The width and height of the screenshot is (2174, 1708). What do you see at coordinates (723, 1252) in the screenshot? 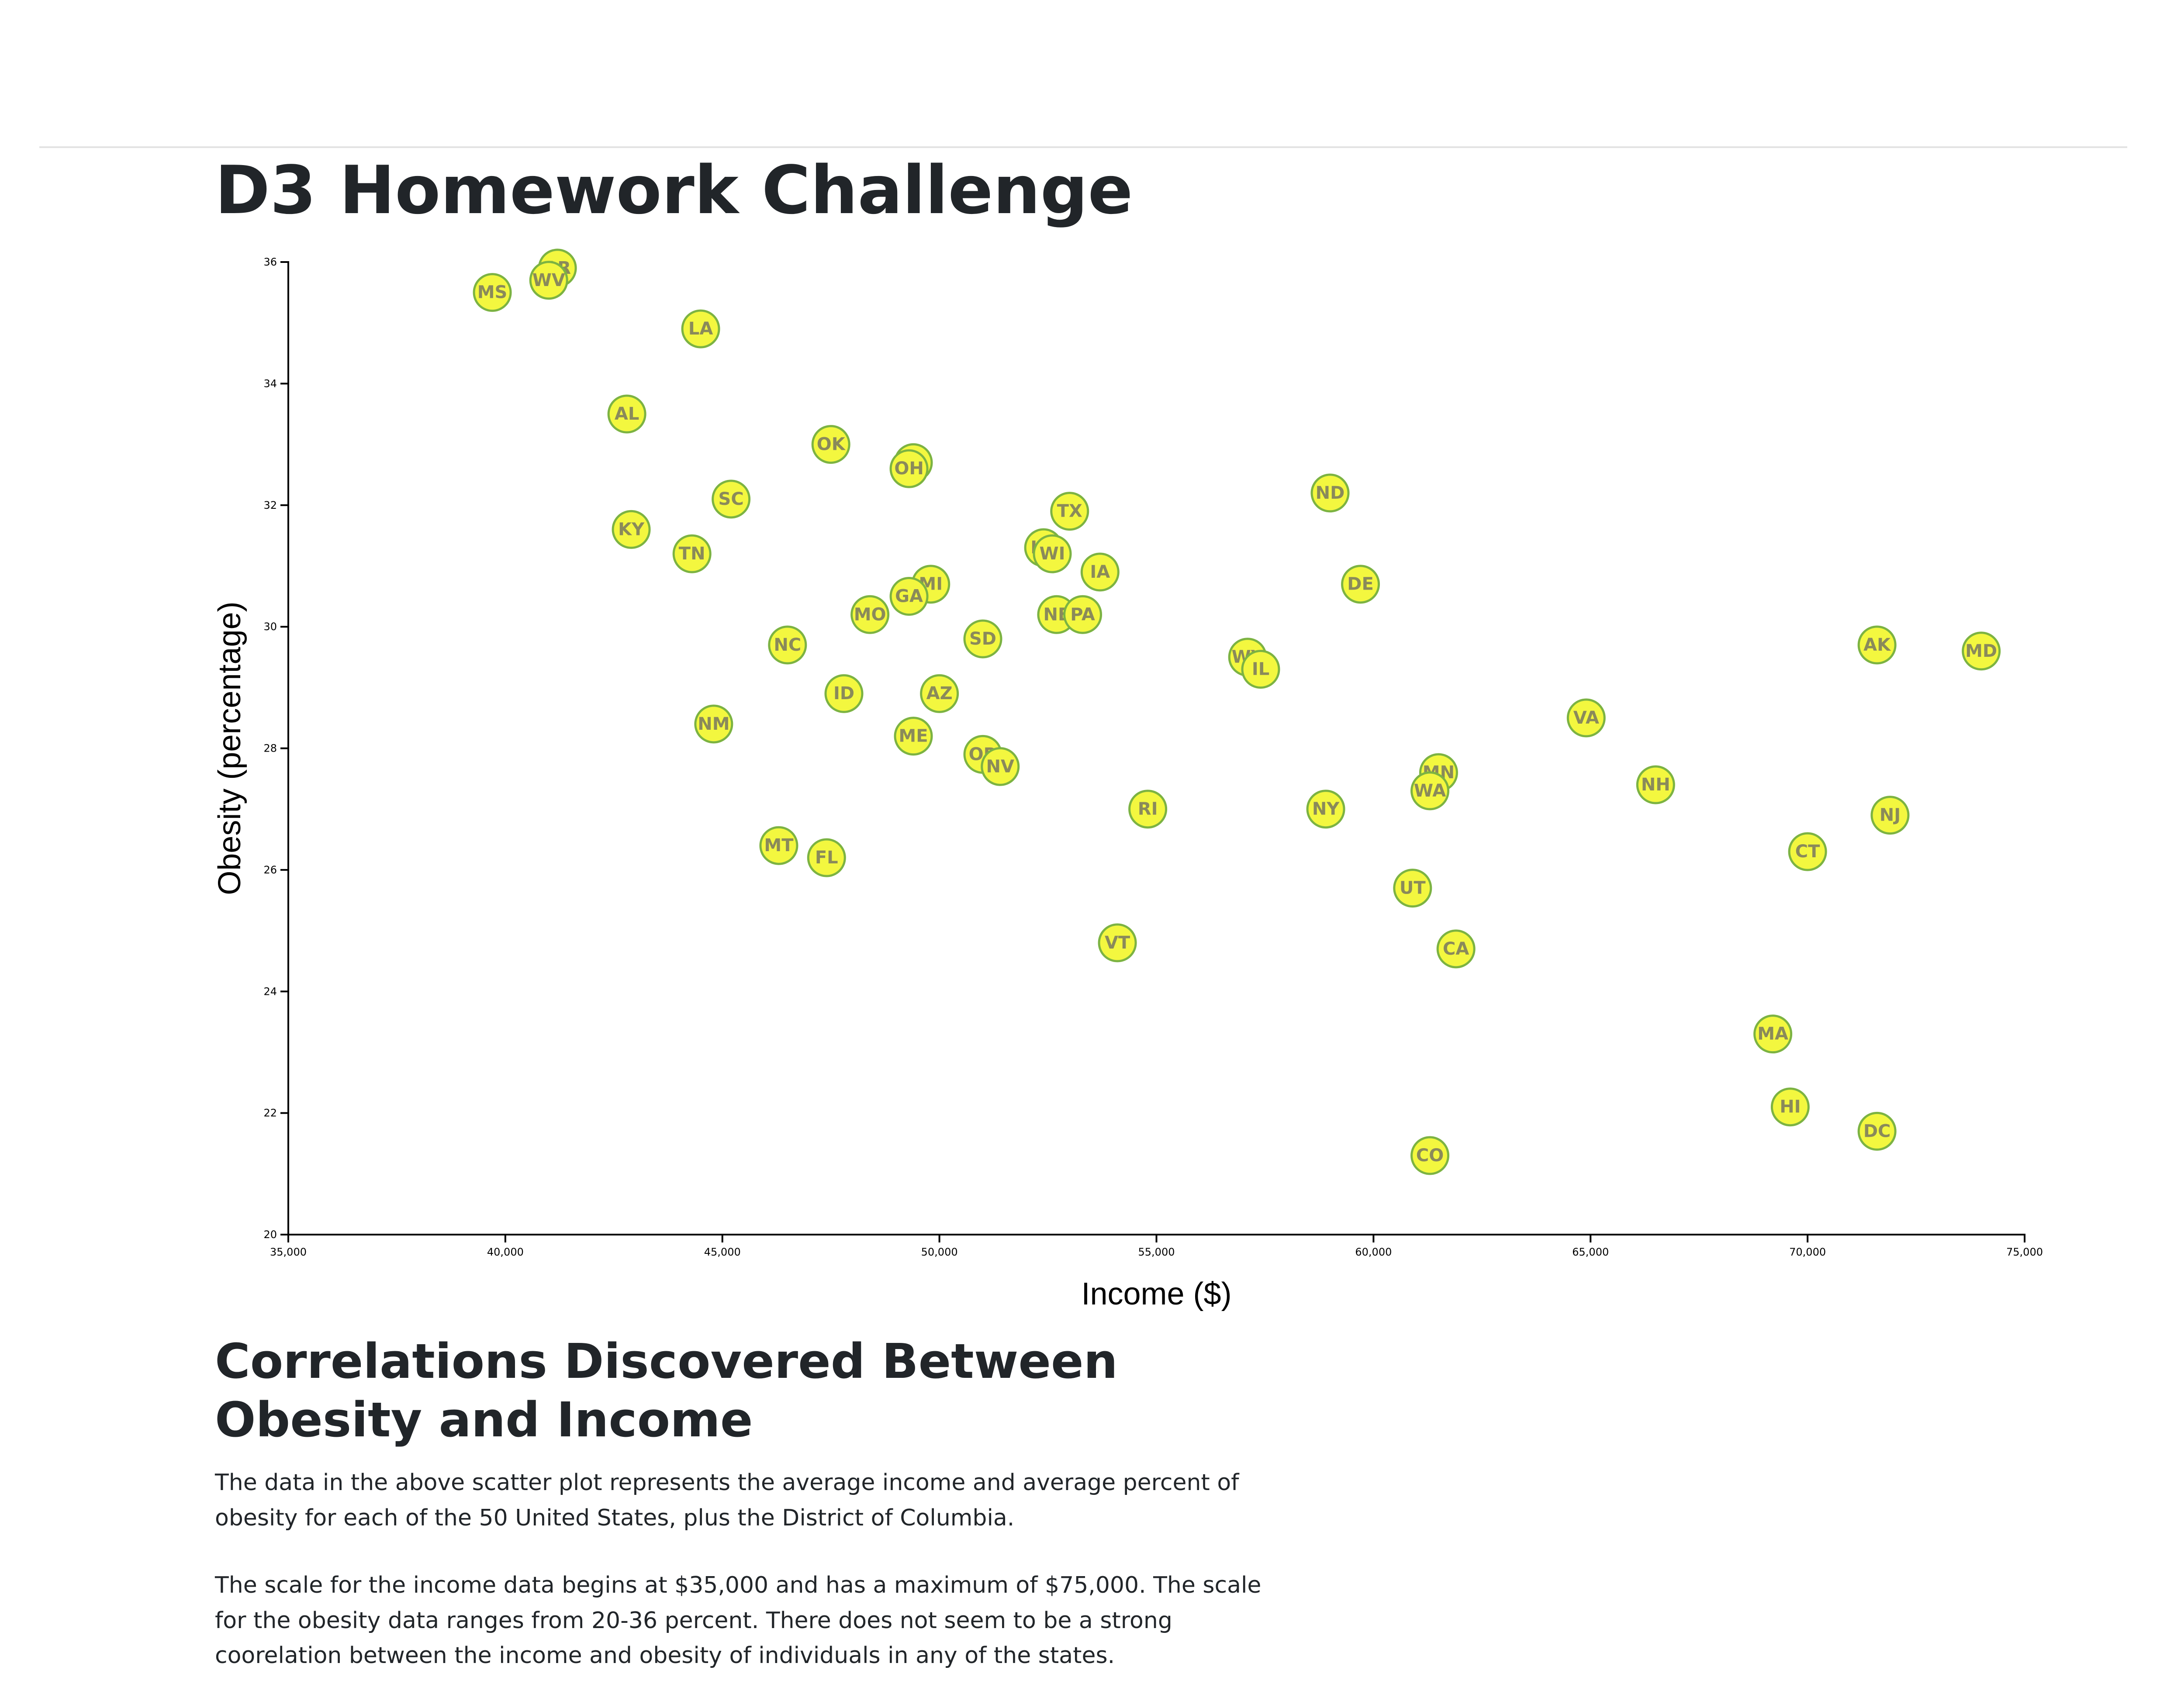
I see `x-tick-label: 45,000` at bounding box center [723, 1252].